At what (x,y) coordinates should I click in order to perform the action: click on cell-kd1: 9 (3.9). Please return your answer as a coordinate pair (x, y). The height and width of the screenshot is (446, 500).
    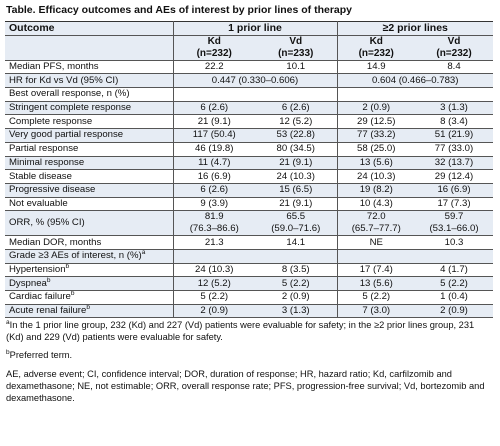
    Looking at the image, I should click on (214, 203).